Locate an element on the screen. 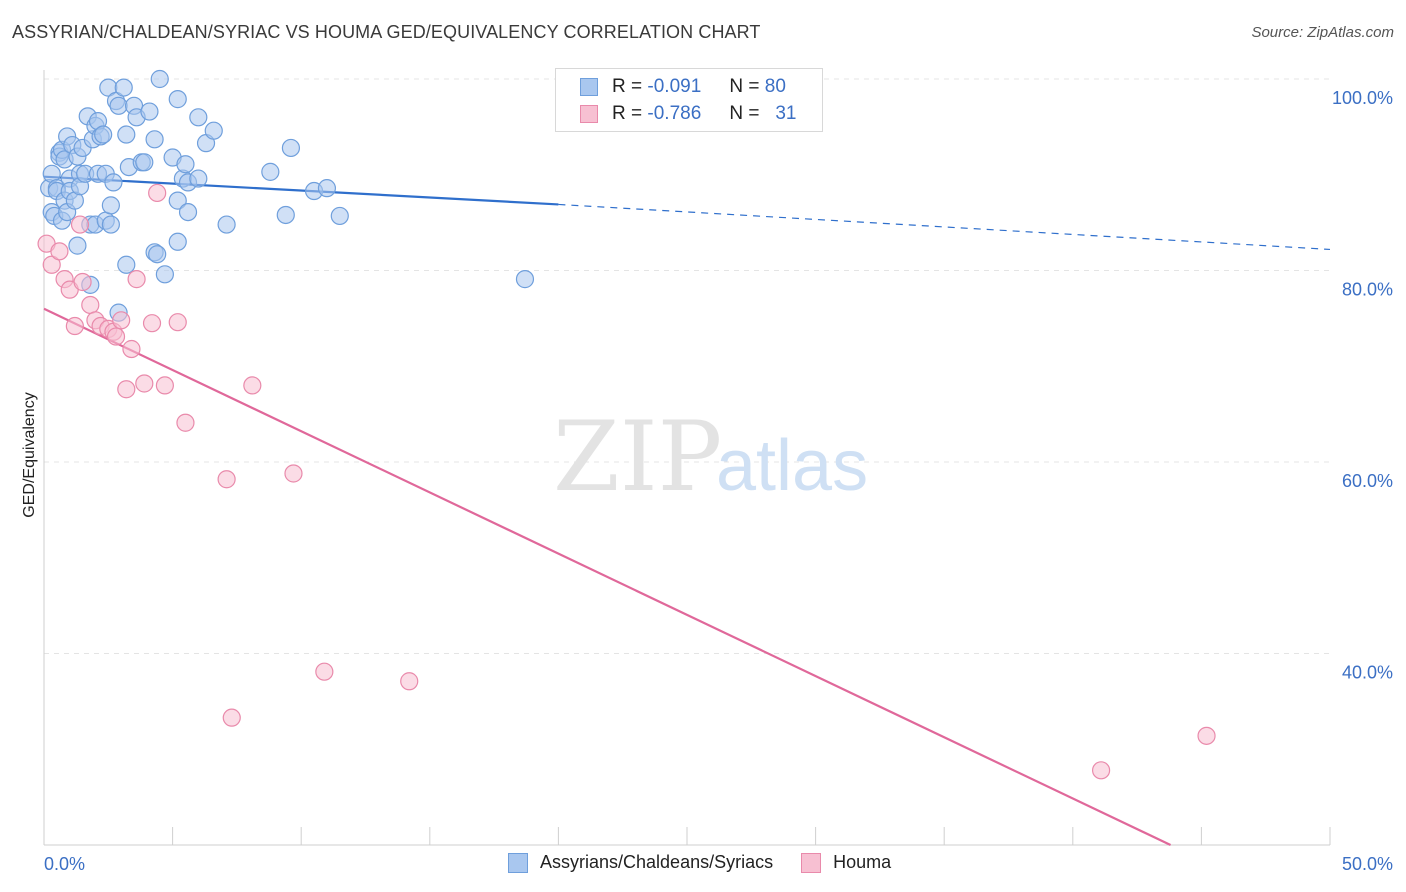  legend-r-value: -0.786 is located at coordinates (674, 113).